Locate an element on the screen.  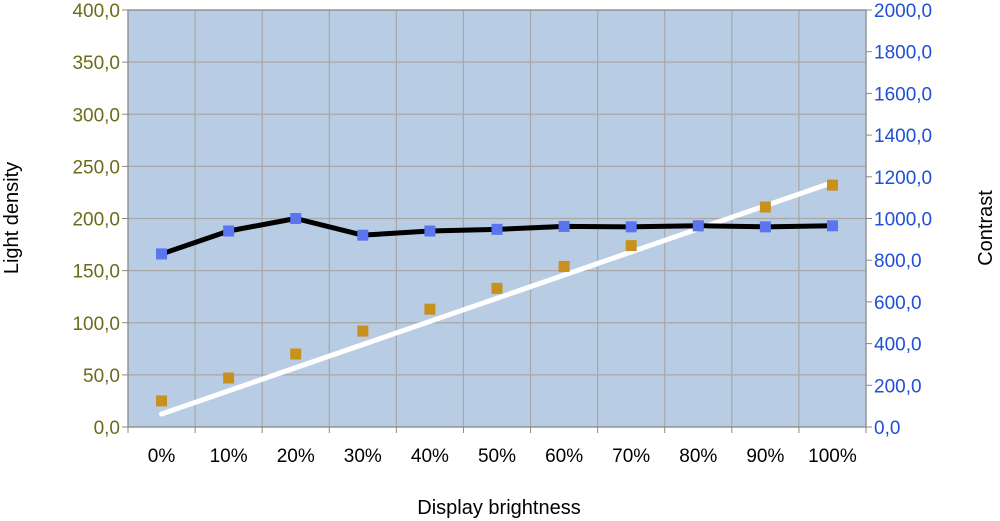
x-tick-label: 40% is located at coordinates (430, 456).